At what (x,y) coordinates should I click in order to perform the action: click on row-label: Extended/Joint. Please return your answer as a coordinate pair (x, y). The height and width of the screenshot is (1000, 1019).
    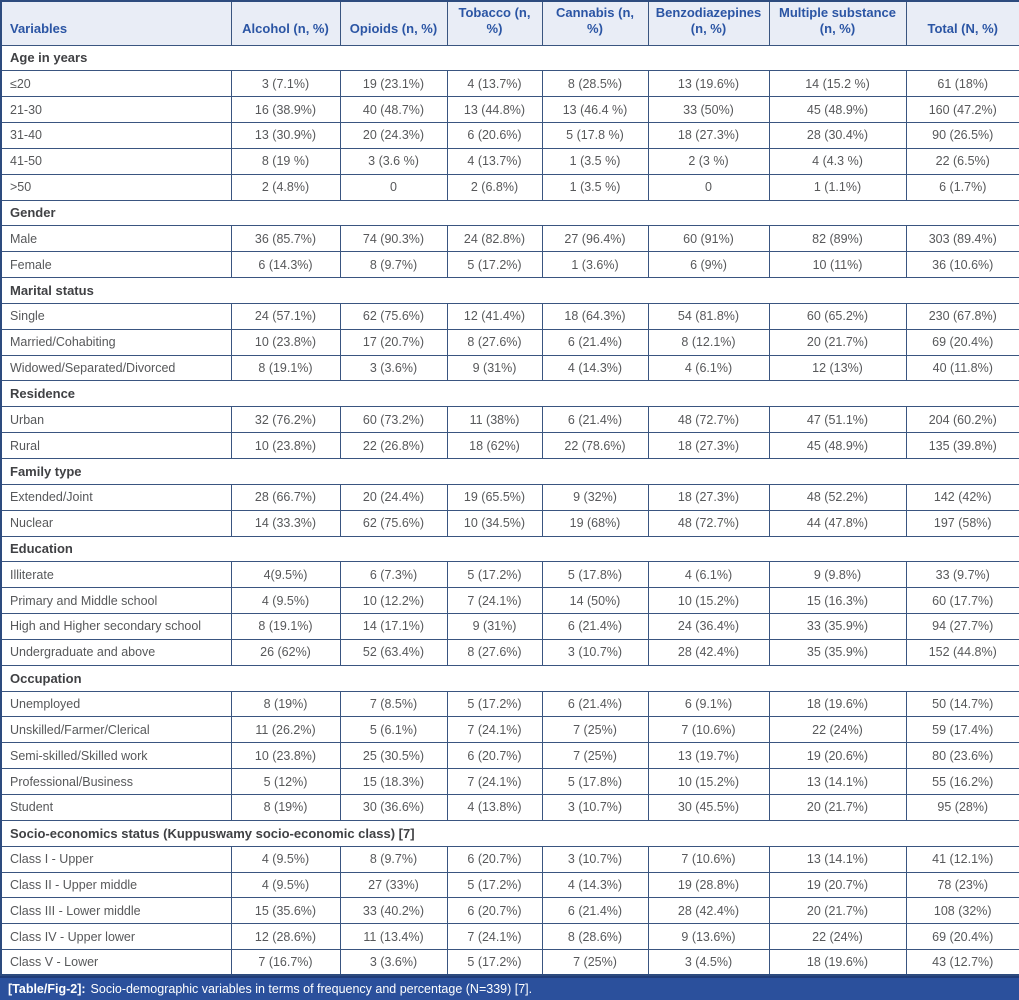
    Looking at the image, I should click on (116, 497).